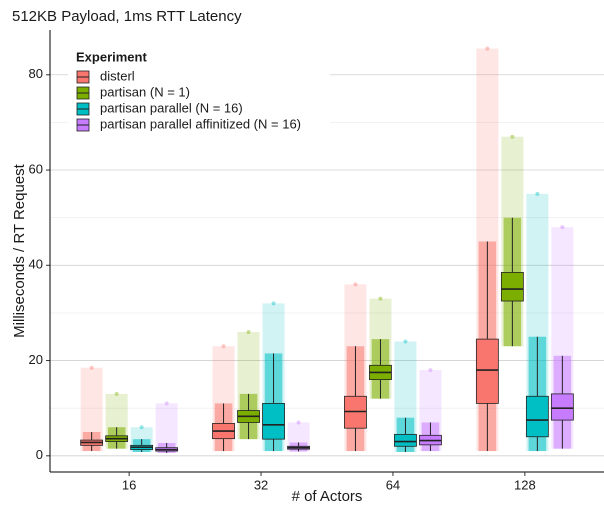  I want to click on y-tick-label: 40, so click(36, 264).